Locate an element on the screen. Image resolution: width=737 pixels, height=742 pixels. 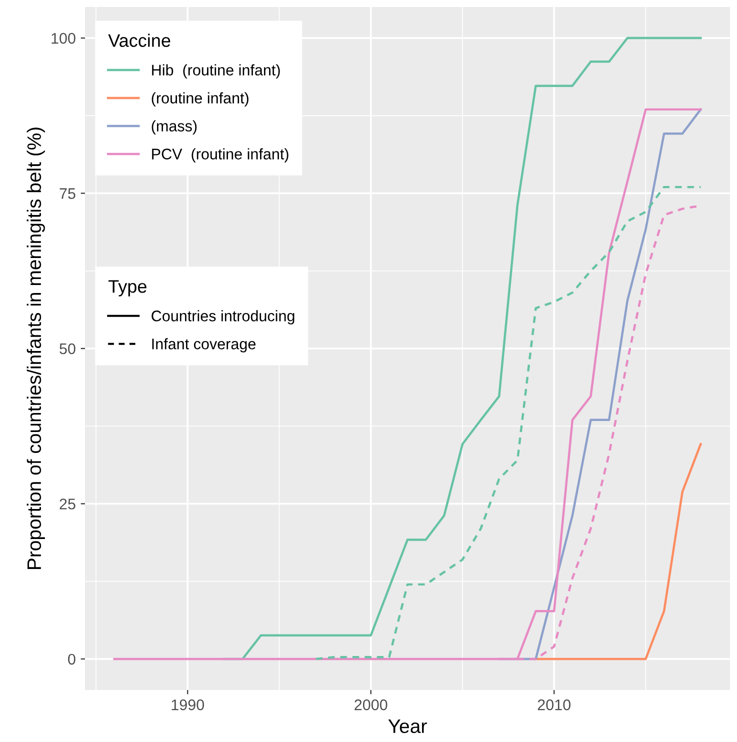
legend-label: (routine infant) is located at coordinates (200, 99).